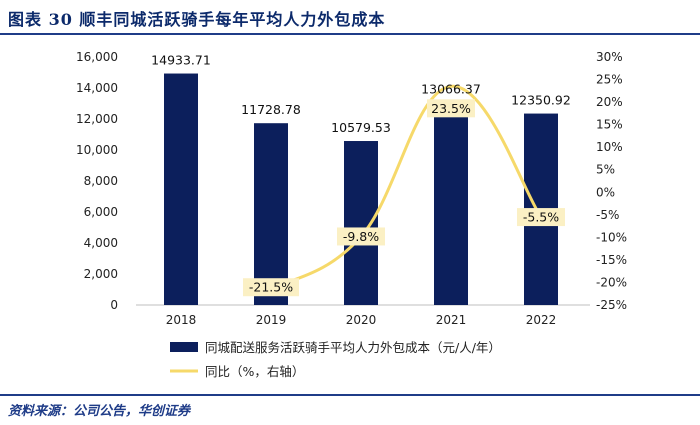  I want to click on bar-value-label-2018: 14933.71, so click(181, 60).